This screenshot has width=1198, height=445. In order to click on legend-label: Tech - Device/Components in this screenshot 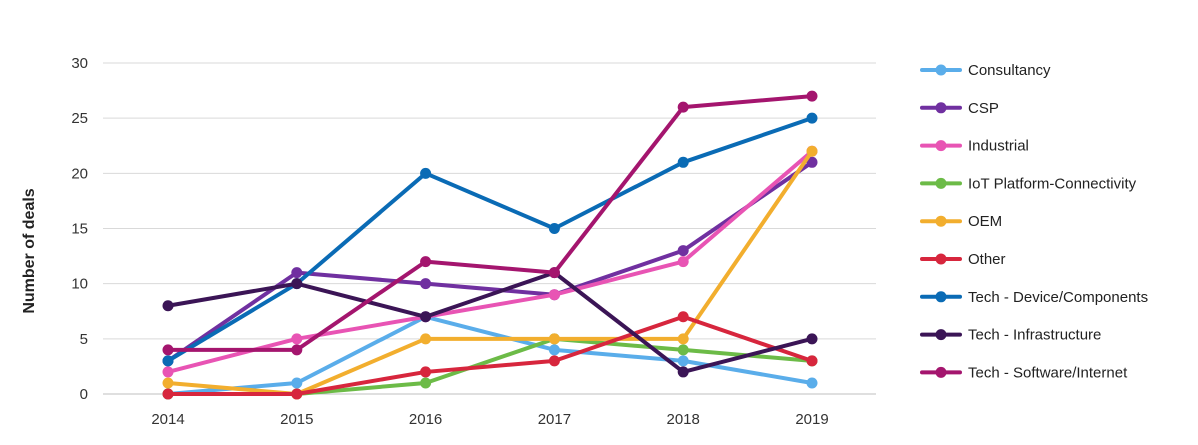, I will do `click(1058, 297)`.